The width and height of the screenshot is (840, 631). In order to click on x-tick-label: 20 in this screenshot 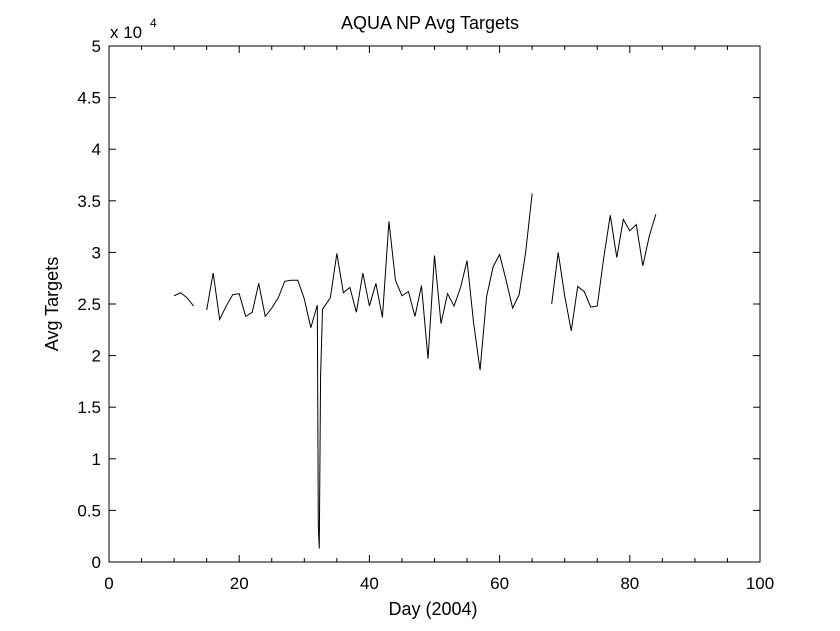, I will do `click(239, 583)`.